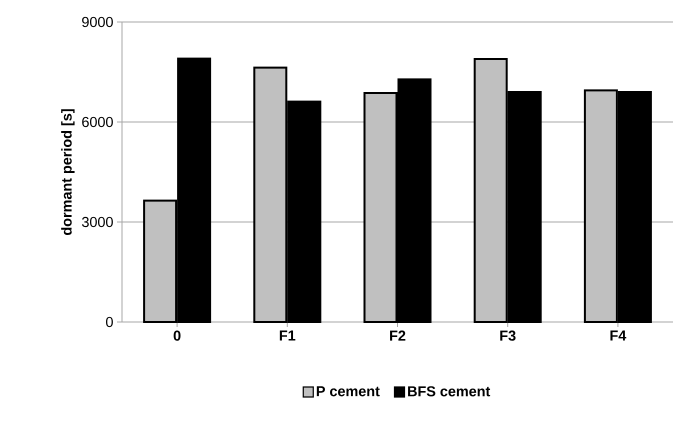 This screenshot has width=675, height=424. What do you see at coordinates (177, 335) in the screenshot?
I see `x-tick-label: 0` at bounding box center [177, 335].